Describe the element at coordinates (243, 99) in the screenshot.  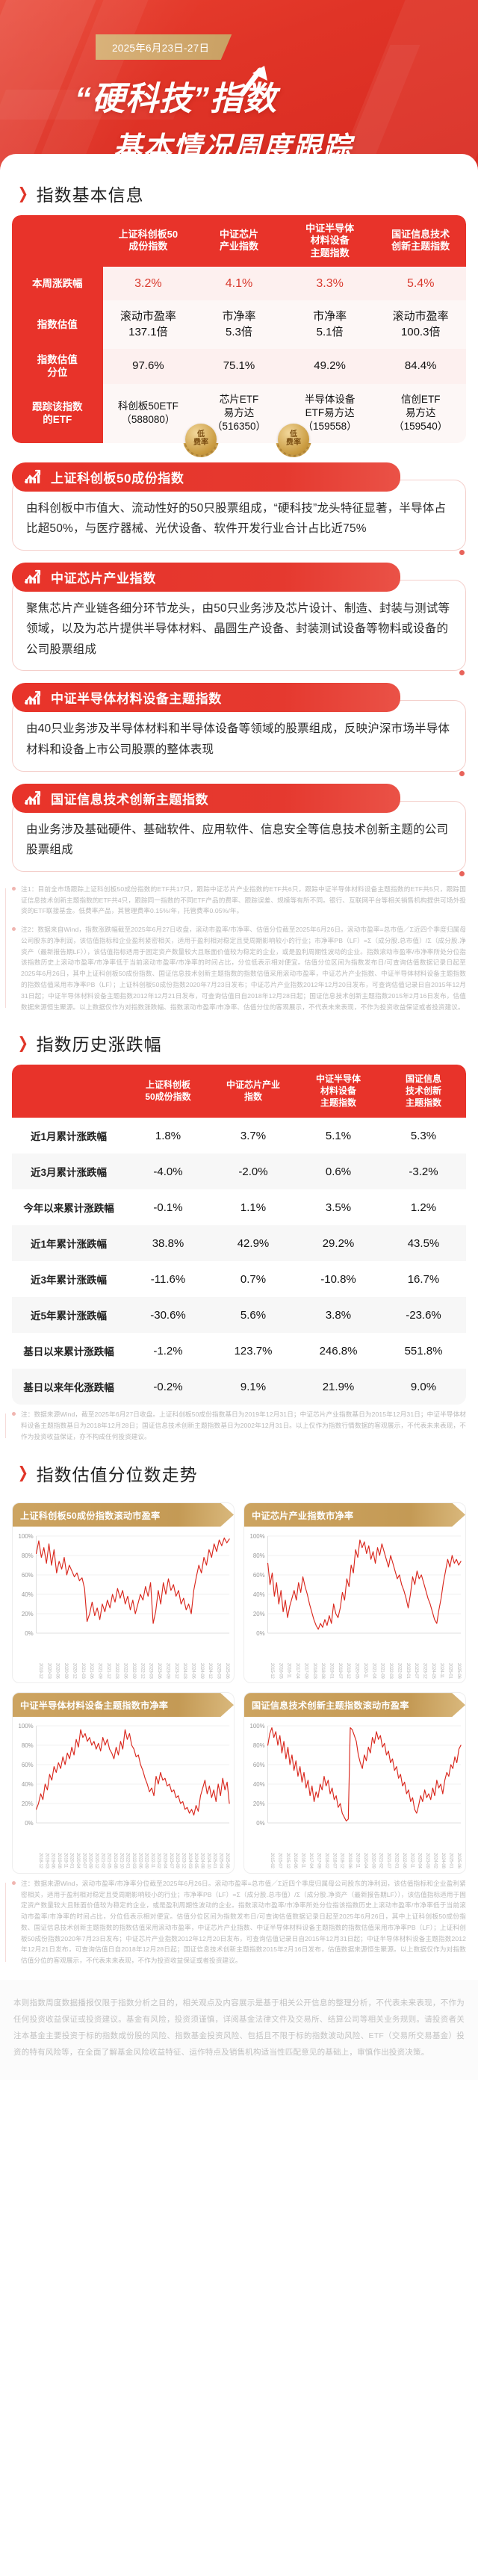
I see `title-tail: 指数` at that location.